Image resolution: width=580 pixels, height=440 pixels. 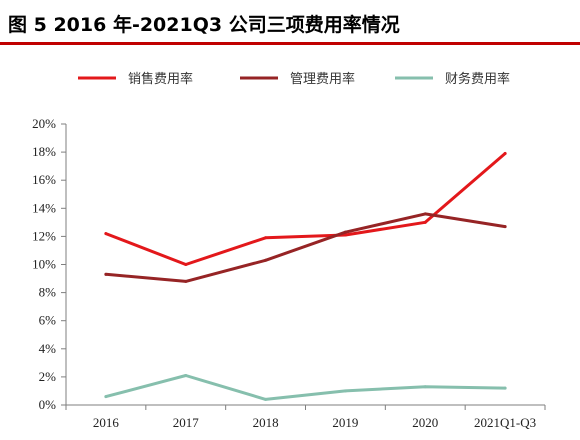 I want to click on y-tick-label: 20%, so click(x=44, y=123).